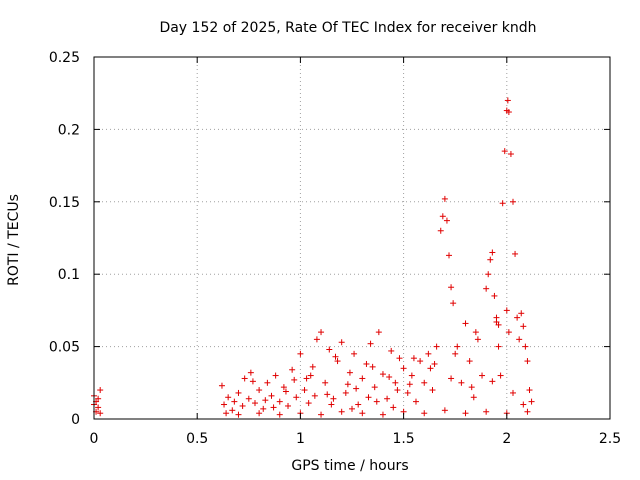 This screenshot has height=480, width=640. What do you see at coordinates (197, 439) in the screenshot?
I see `x-tick-label: 0.5` at bounding box center [197, 439].